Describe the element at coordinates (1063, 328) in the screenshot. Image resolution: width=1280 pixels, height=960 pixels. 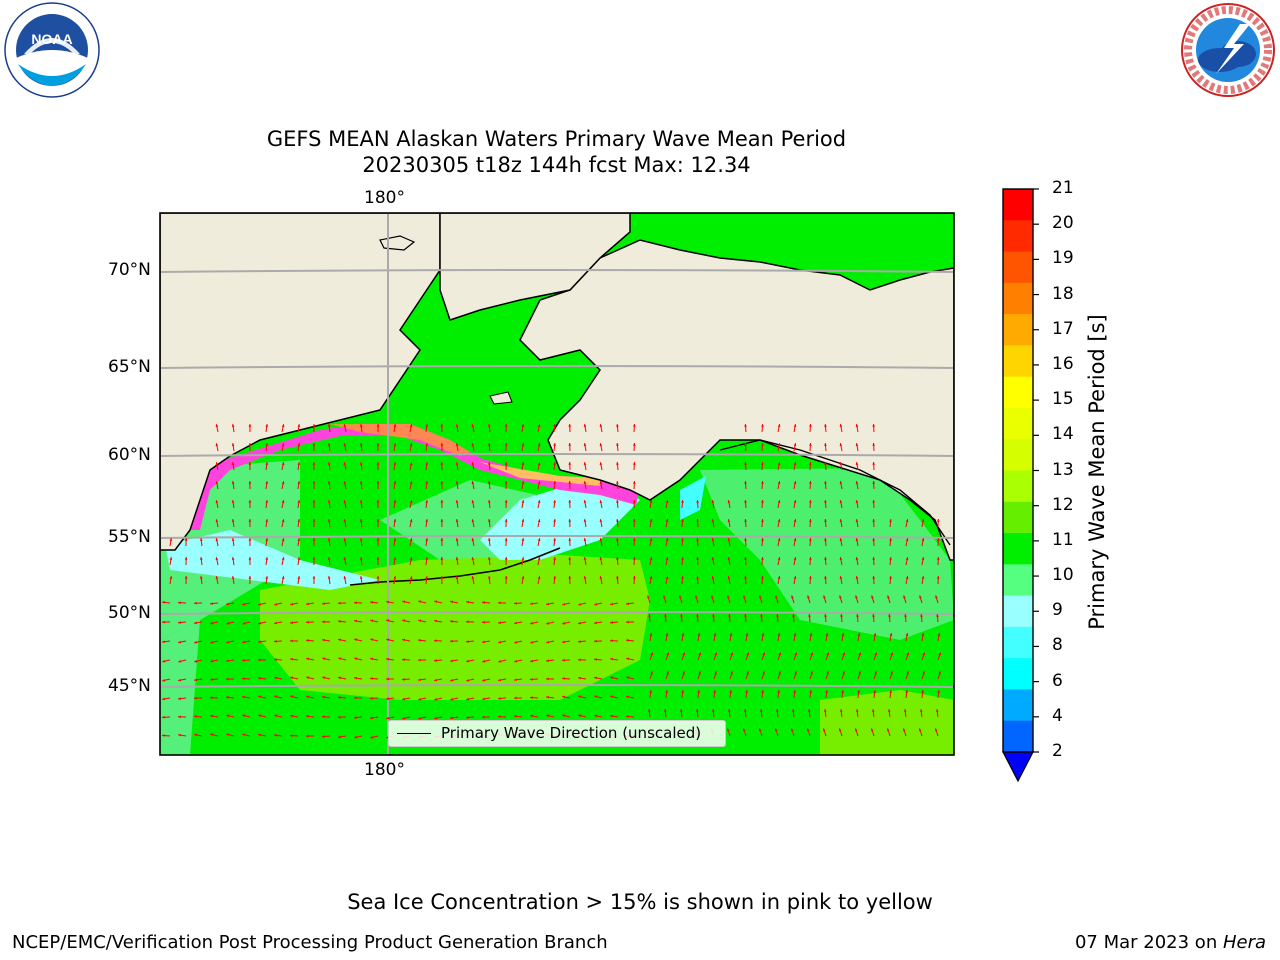
I see `colorbar-tick-label: 17` at that location.